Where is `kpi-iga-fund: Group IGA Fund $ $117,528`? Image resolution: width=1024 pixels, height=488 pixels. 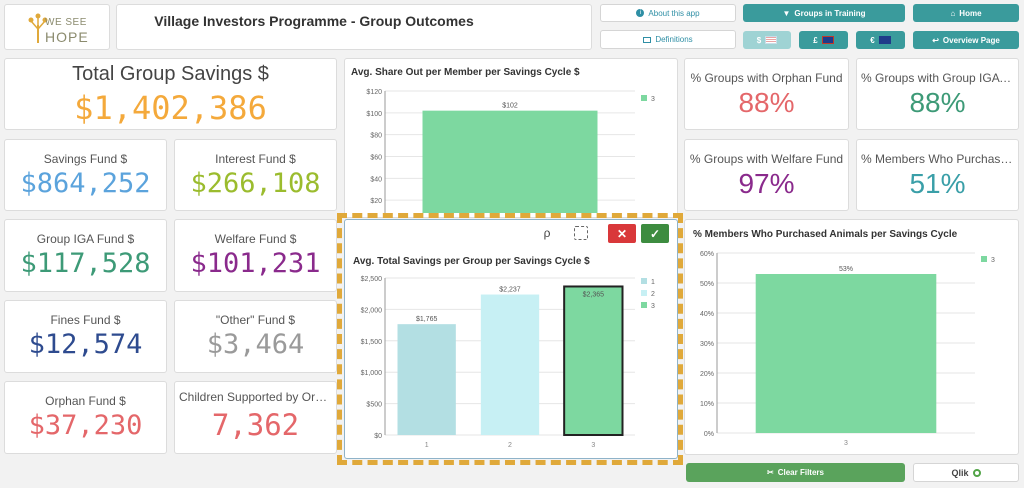 kpi-iga-fund: Group IGA Fund $ $117,528 is located at coordinates (85, 255).